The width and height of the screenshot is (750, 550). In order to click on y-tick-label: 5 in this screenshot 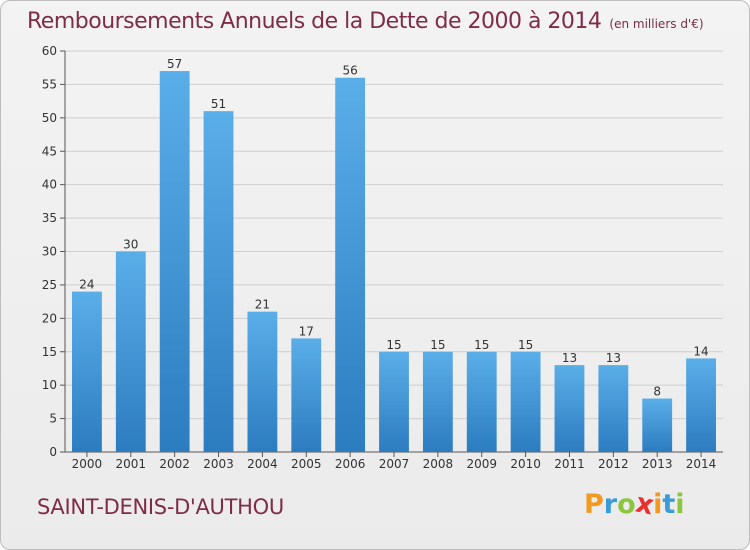, I will do `click(53, 419)`.